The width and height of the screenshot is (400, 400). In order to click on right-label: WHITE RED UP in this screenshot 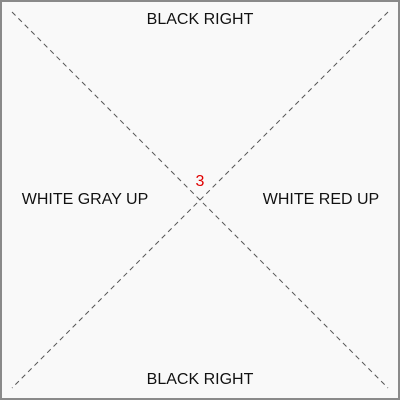, I will do `click(321, 199)`.